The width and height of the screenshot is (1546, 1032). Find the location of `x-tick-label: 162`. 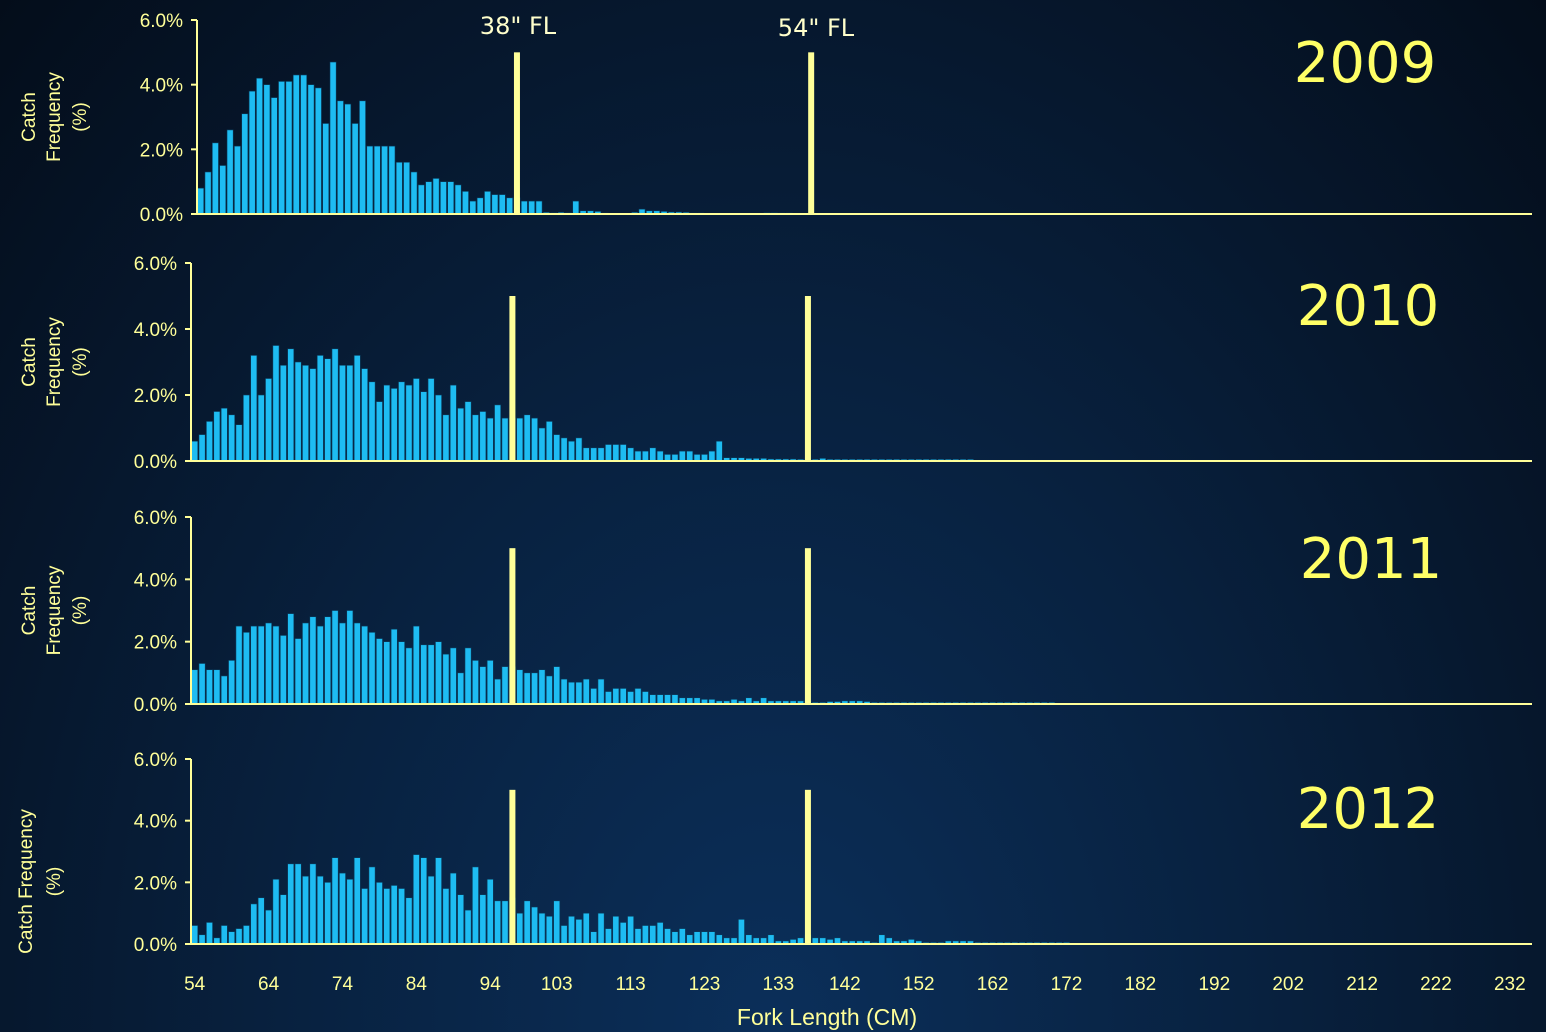

x-tick-label: 162 is located at coordinates (993, 984).